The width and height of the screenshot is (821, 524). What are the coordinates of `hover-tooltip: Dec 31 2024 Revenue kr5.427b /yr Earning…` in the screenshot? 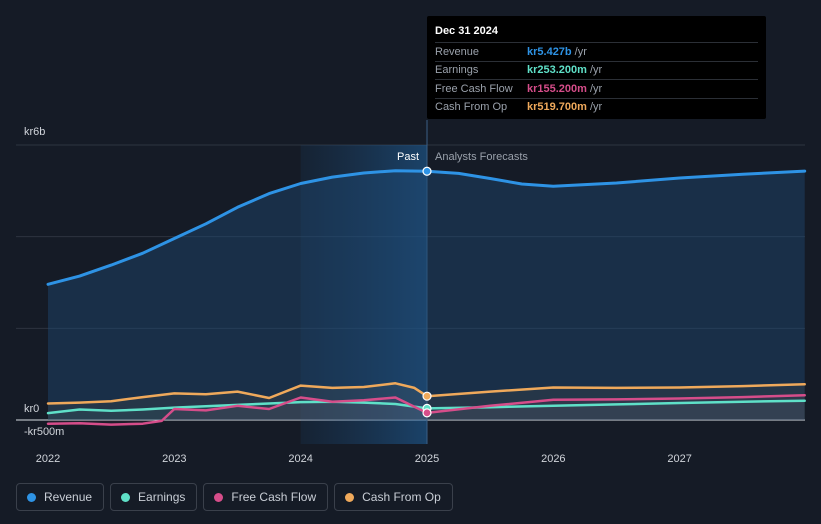 It's located at (596, 67).